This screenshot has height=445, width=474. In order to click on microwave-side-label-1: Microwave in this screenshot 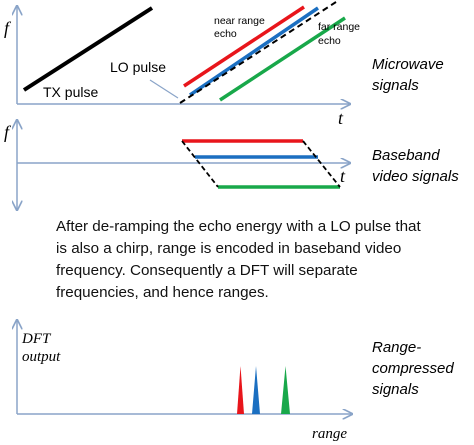, I will do `click(408, 64)`.